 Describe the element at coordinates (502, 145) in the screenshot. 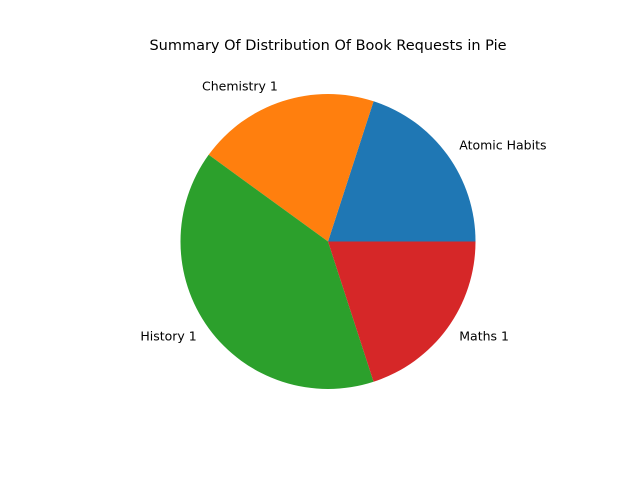

I see `slice-label-atomic-habits: Atomic Habits` at that location.